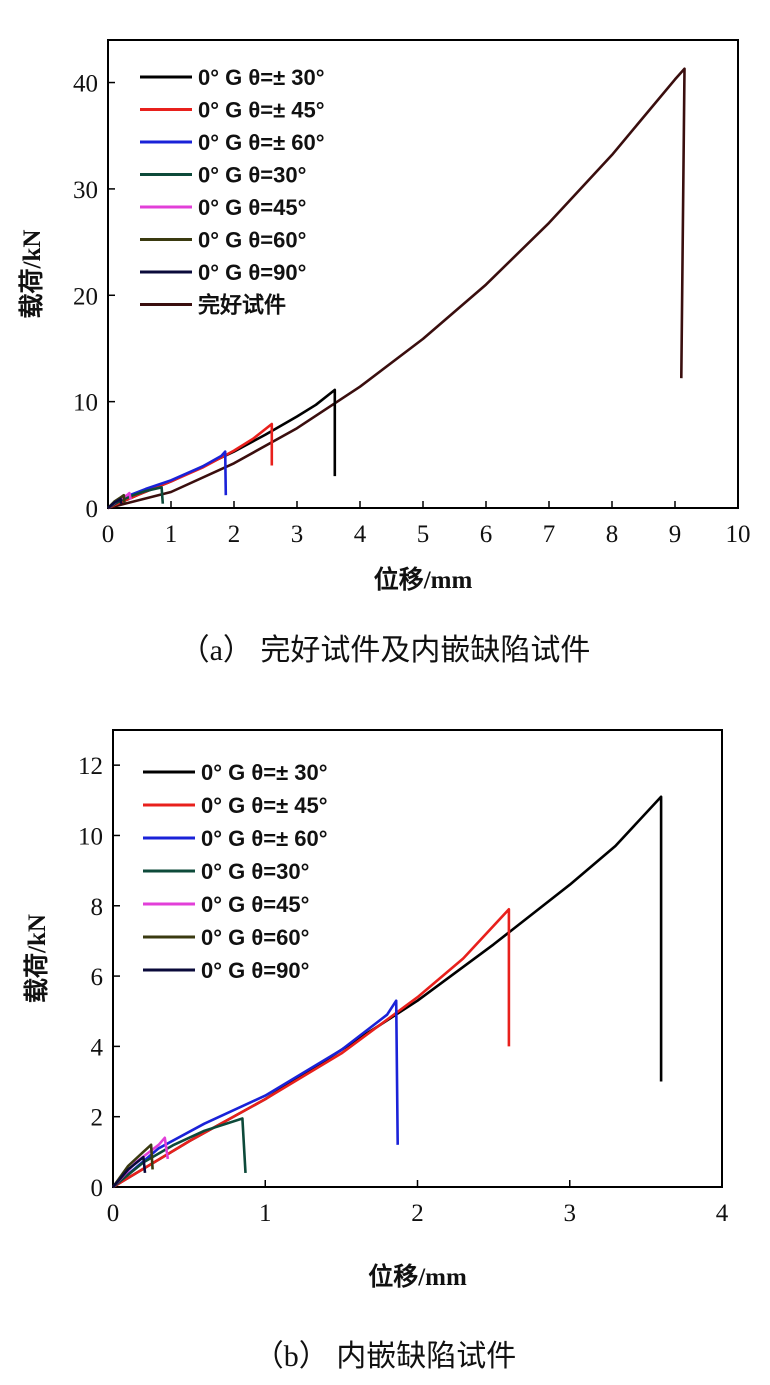 The width and height of the screenshot is (770, 1385). I want to click on y-tick-label: 8, so click(97, 907).